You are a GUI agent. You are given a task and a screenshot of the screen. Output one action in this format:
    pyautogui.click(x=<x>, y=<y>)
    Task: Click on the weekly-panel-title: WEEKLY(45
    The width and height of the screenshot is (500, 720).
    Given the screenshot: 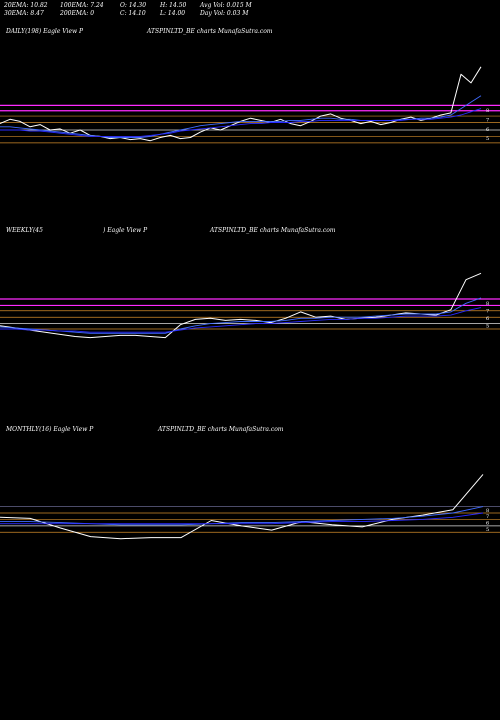 What is the action you would take?
    pyautogui.click(x=24, y=230)
    